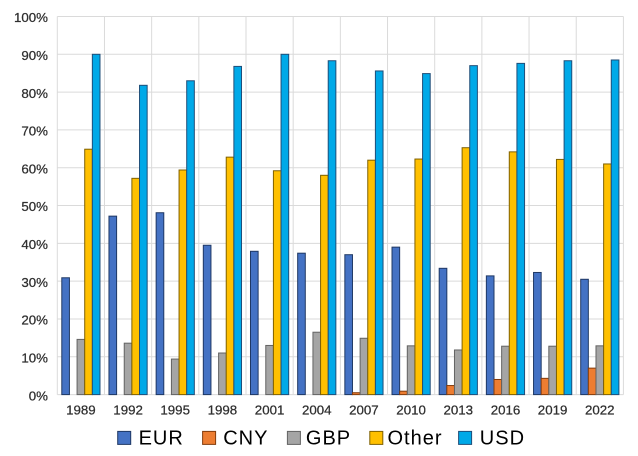 The image size is (638, 456). What do you see at coordinates (328, 438) in the screenshot?
I see `svg-text: GBP` at bounding box center [328, 438].